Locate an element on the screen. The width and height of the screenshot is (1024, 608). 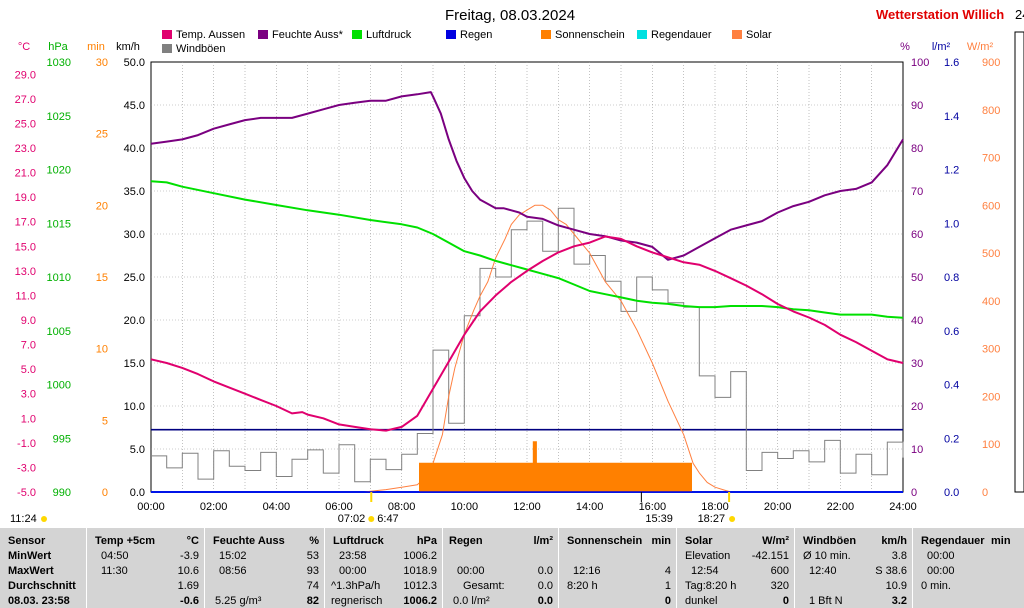
row-label-current: 08.03. 23:58 is located at coordinates (39, 601).